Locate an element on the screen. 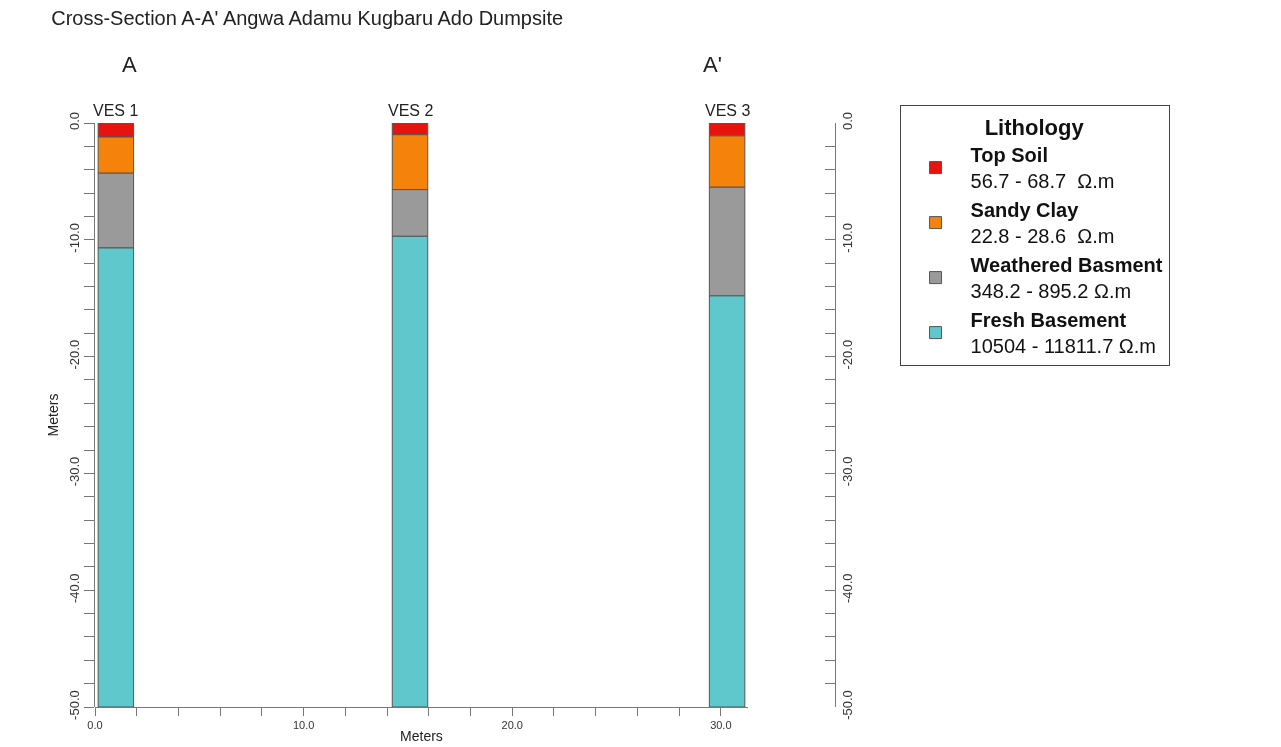 The height and width of the screenshot is (747, 1281). text: 348.2 - 895.2 Ω.m is located at coordinates (1051, 291).